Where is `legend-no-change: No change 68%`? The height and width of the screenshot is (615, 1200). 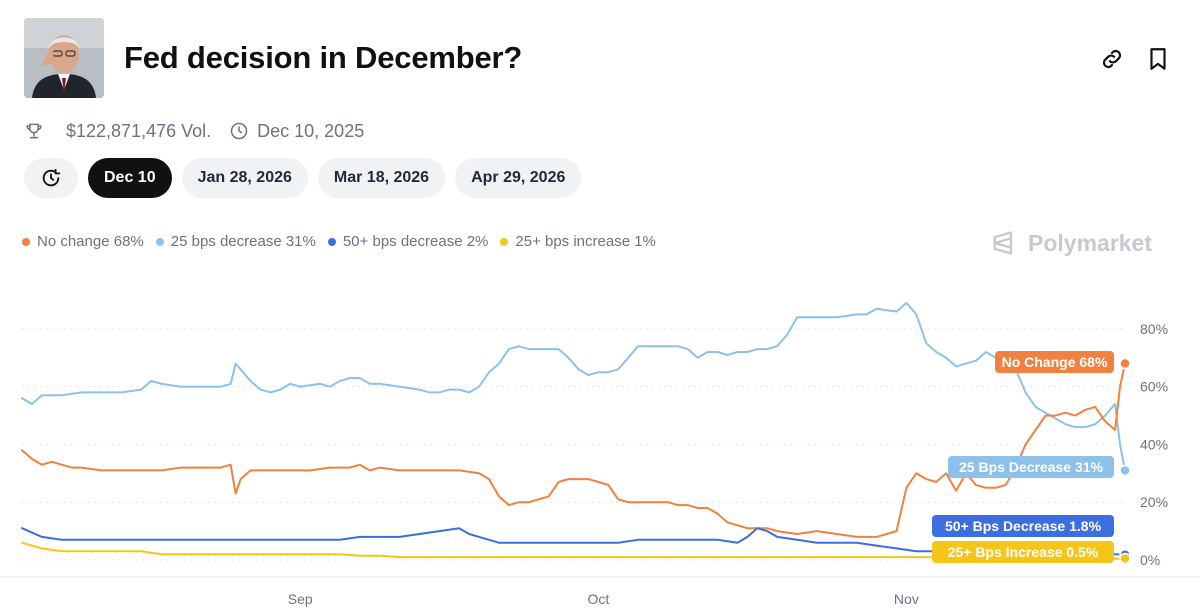 legend-no-change: No change 68% is located at coordinates (83, 241).